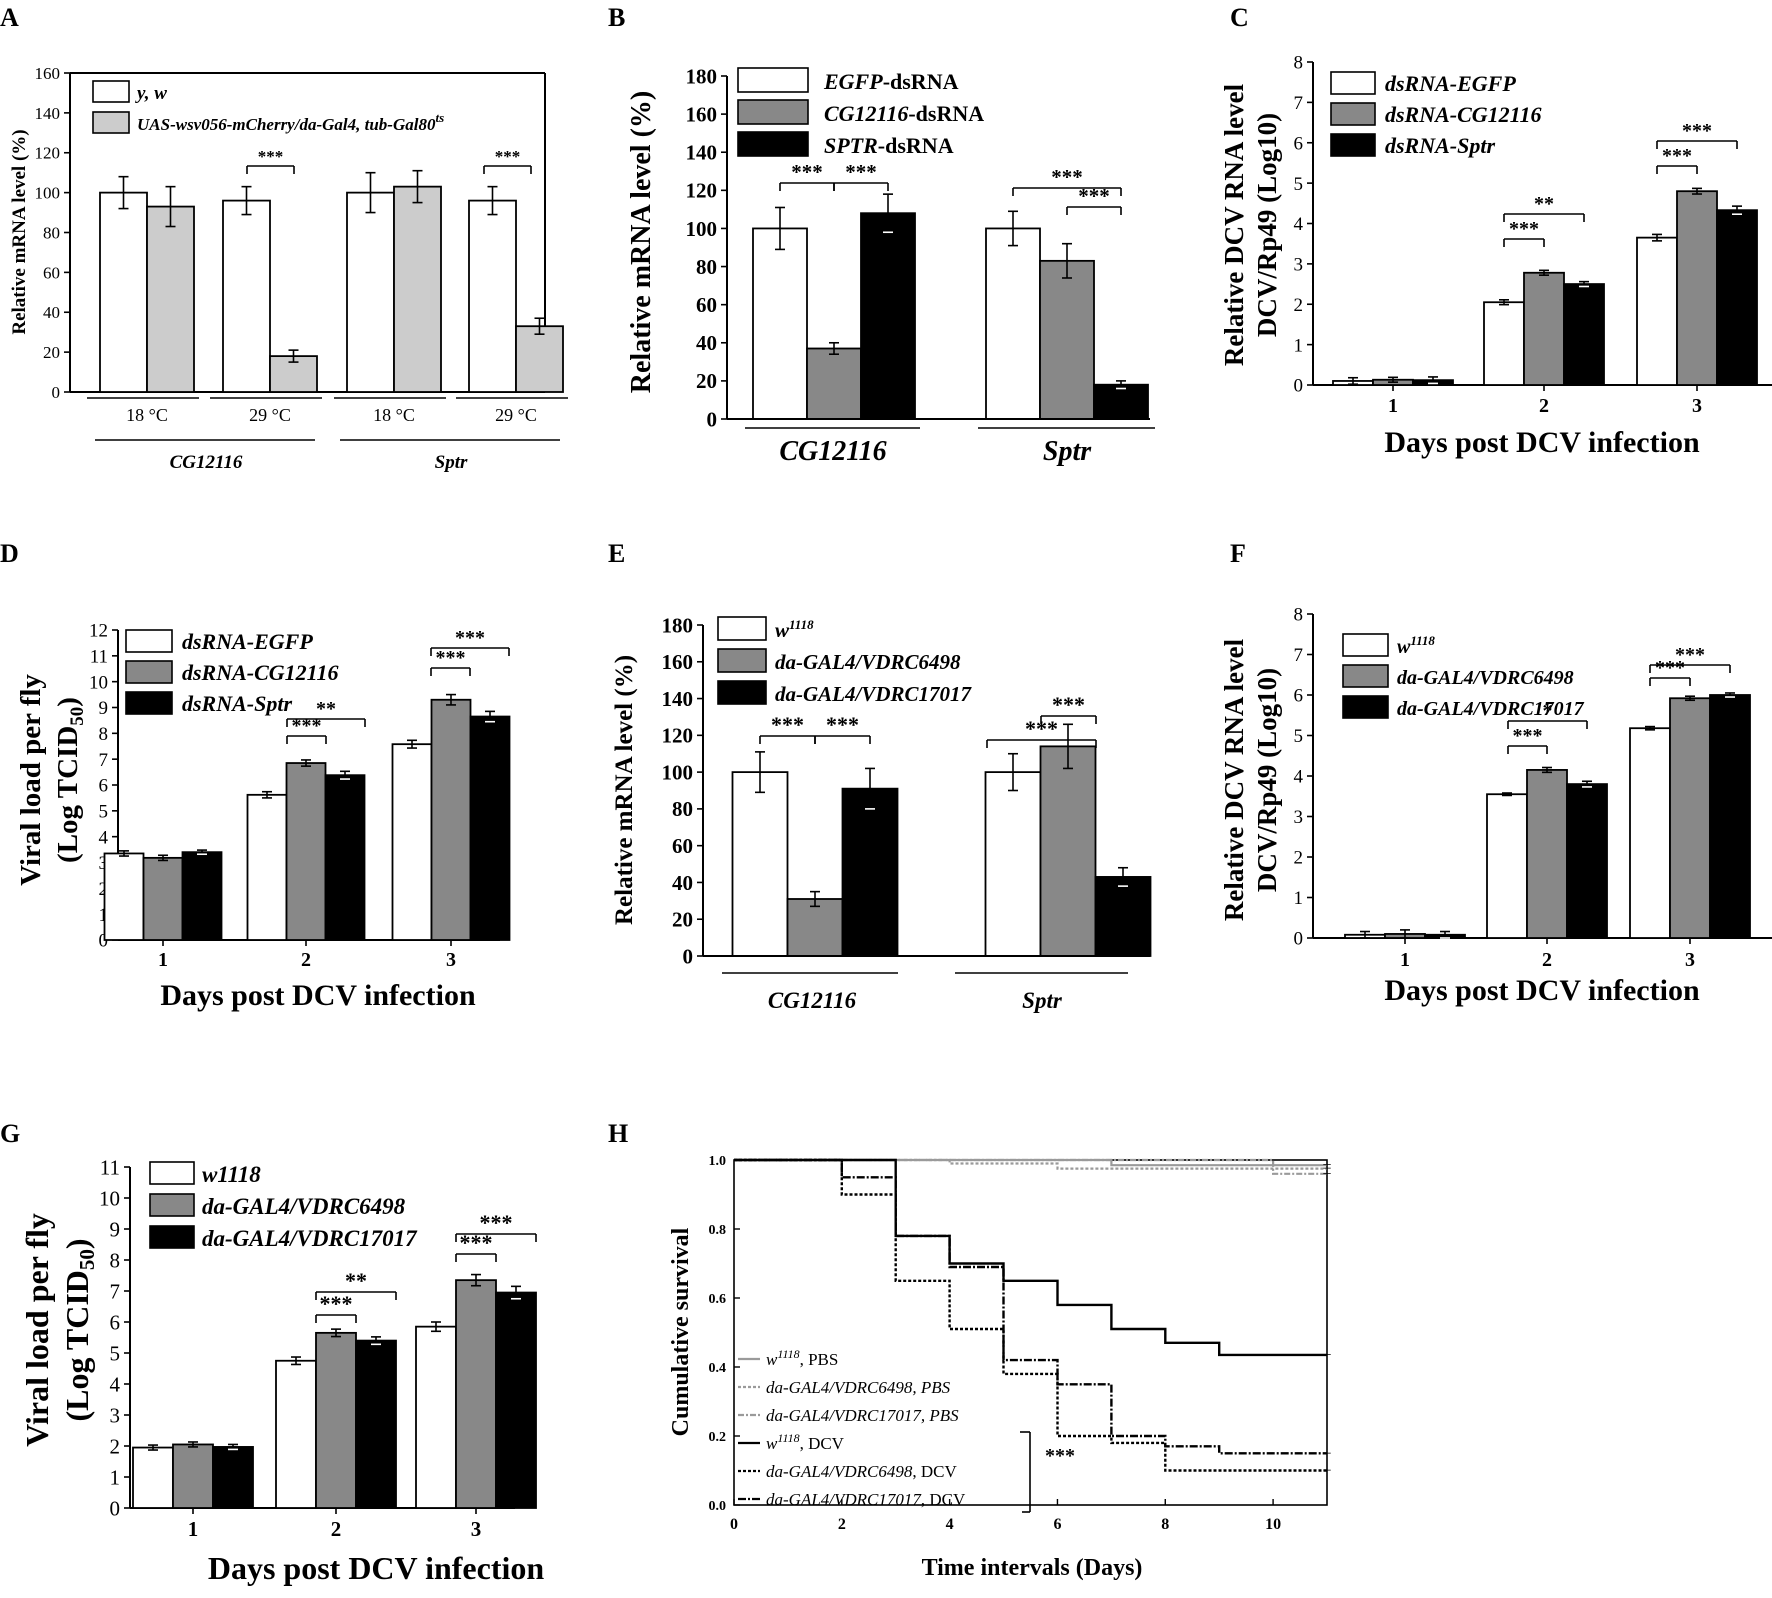  I want to click on y-tick-label: 3, so click(1299, 817).